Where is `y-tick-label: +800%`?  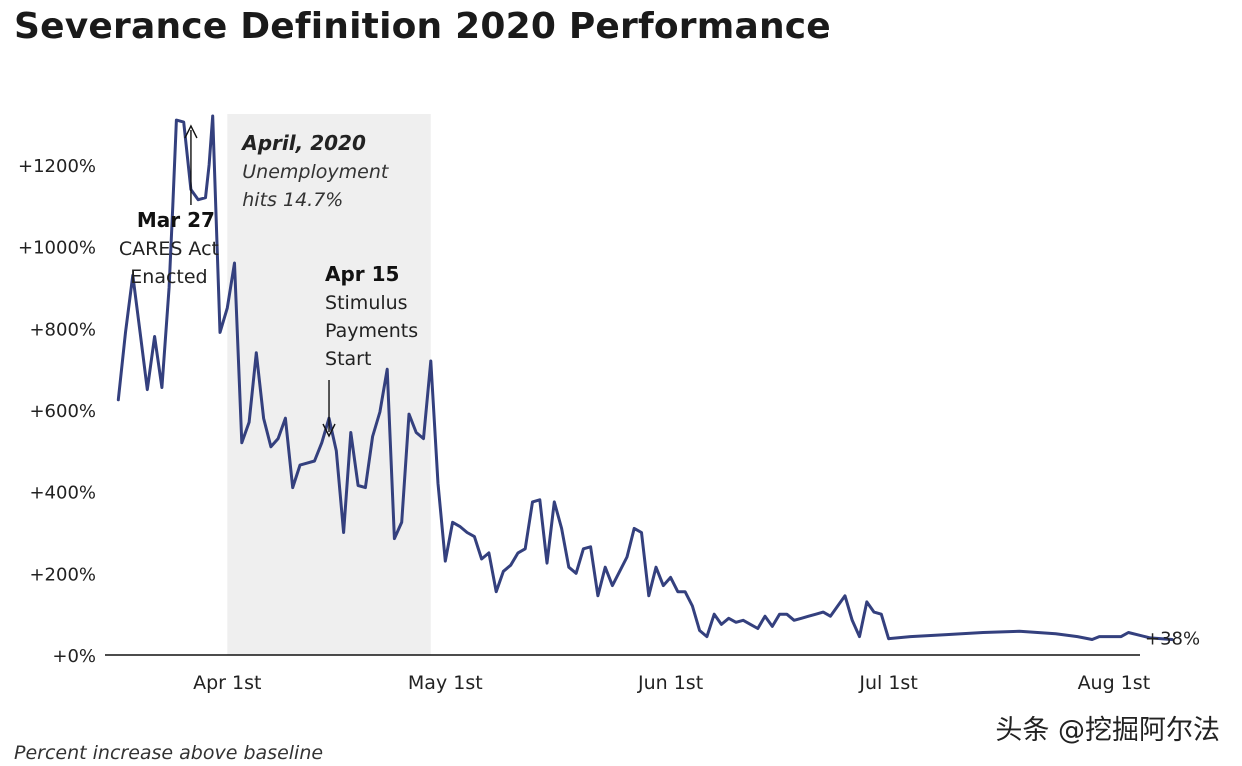
y-tick-label: +800% is located at coordinates (62, 329).